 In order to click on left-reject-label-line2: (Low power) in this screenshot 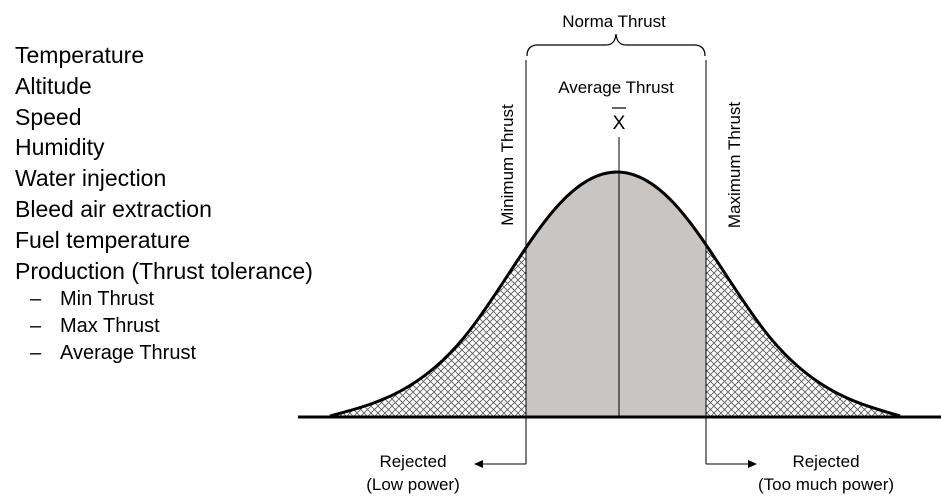, I will do `click(413, 484)`.